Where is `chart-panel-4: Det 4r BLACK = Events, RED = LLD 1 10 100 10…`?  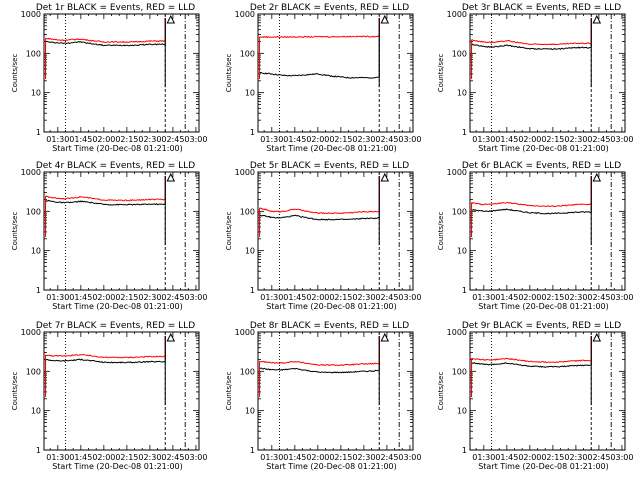
chart-panel-4: Det 4r BLACK = Events, RED = LLD 1 10 100 10… is located at coordinates (109, 236).